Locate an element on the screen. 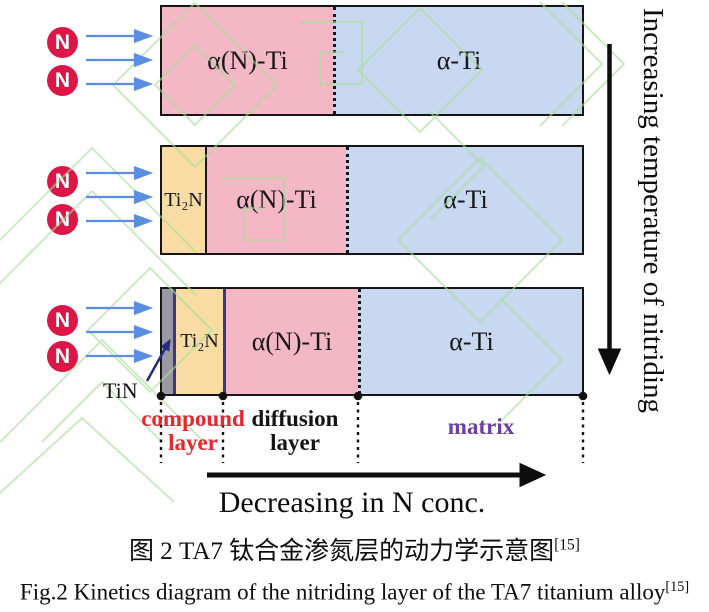 The image size is (709, 612). caption-chinese-reference: [15] is located at coordinates (567, 545).